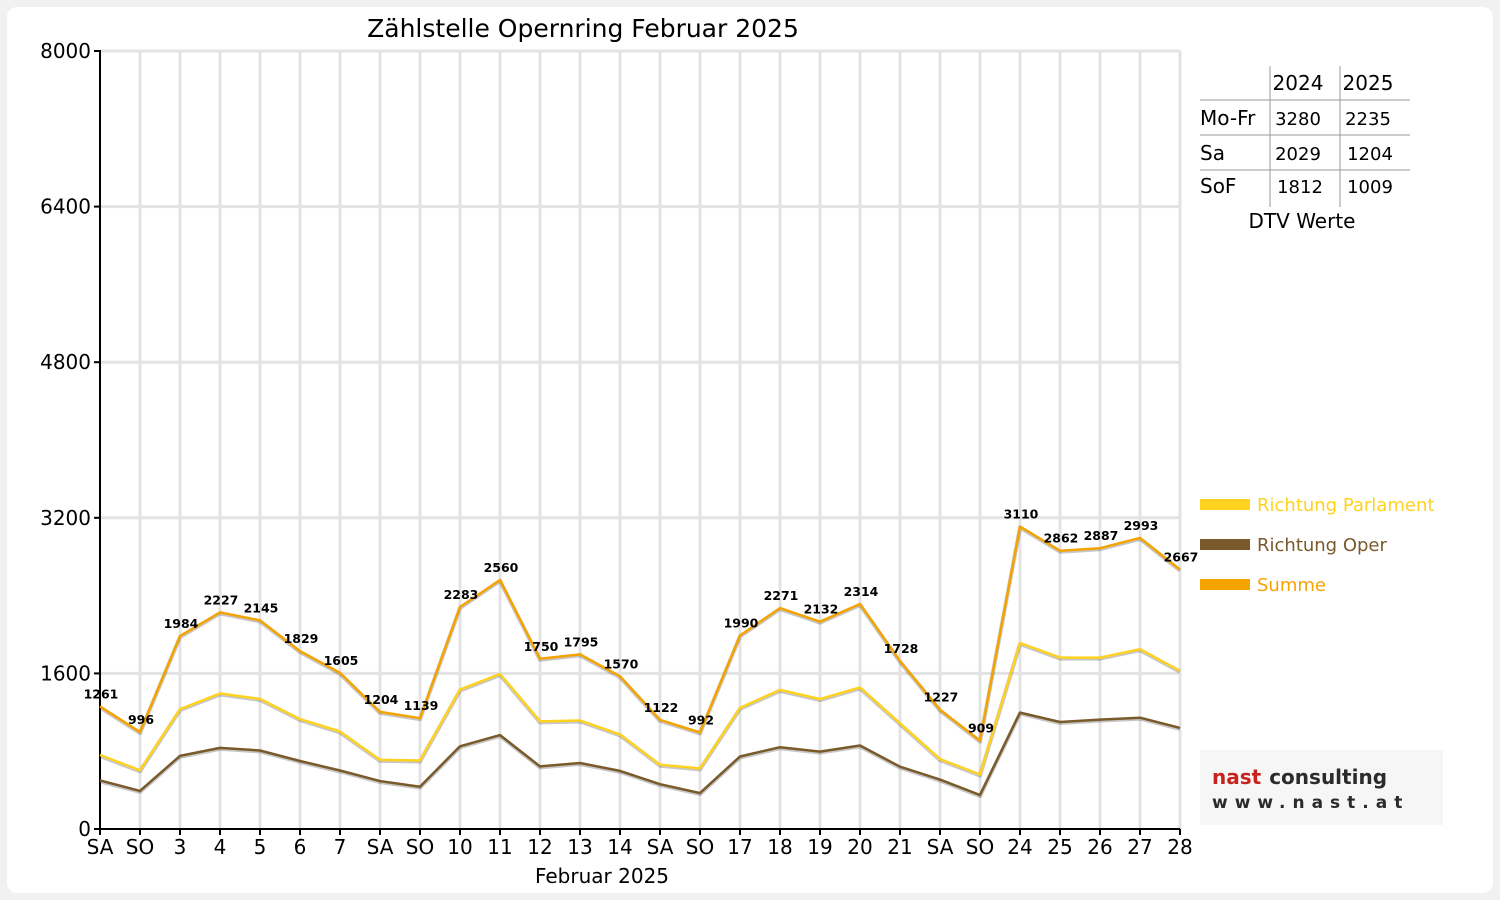 This screenshot has height=900, width=1500. Describe the element at coordinates (821, 609) in the screenshot. I see `data-label: 2132` at that location.